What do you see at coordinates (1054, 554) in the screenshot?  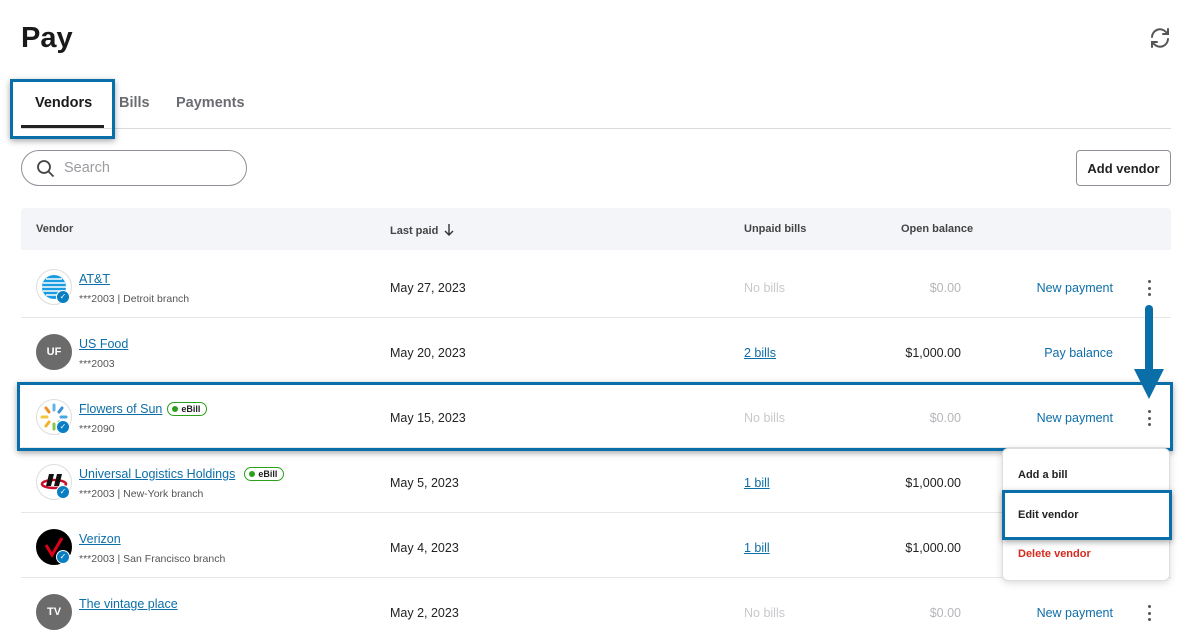 I see `menu-item-delete-vendor: Delete vendor` at bounding box center [1054, 554].